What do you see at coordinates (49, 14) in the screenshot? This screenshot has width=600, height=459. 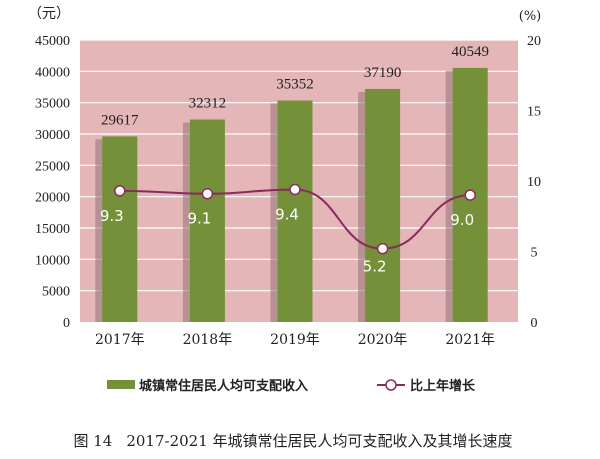 I see `left-axis-unit: （元）` at bounding box center [49, 14].